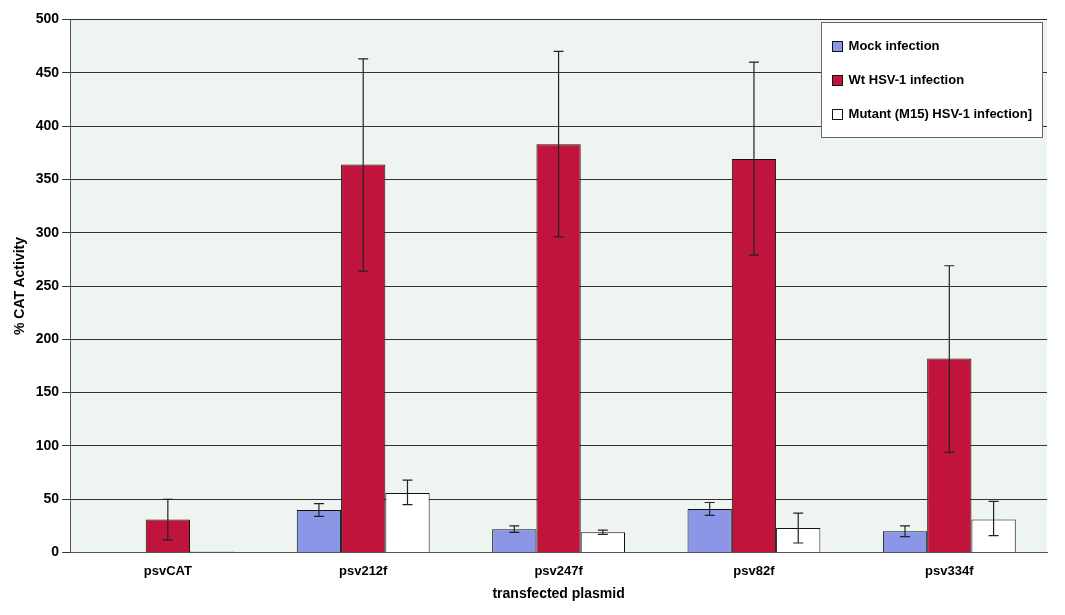  I want to click on y-tick-label: 100, so click(47, 444).